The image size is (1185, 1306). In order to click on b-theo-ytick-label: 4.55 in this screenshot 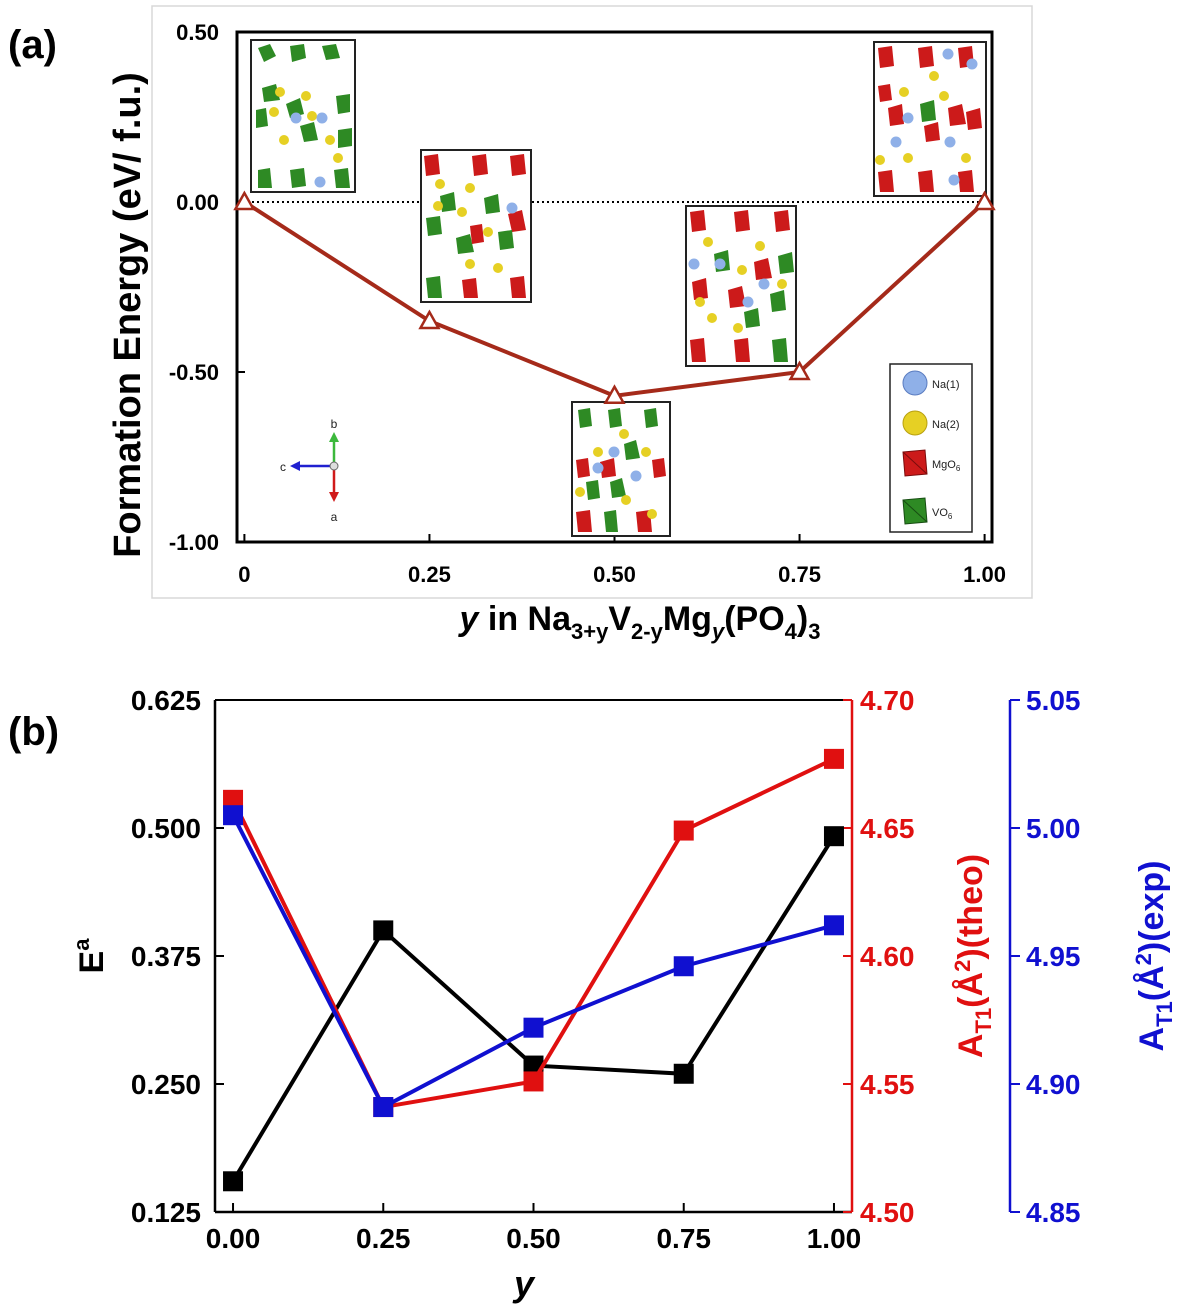, I will do `click(887, 1084)`.